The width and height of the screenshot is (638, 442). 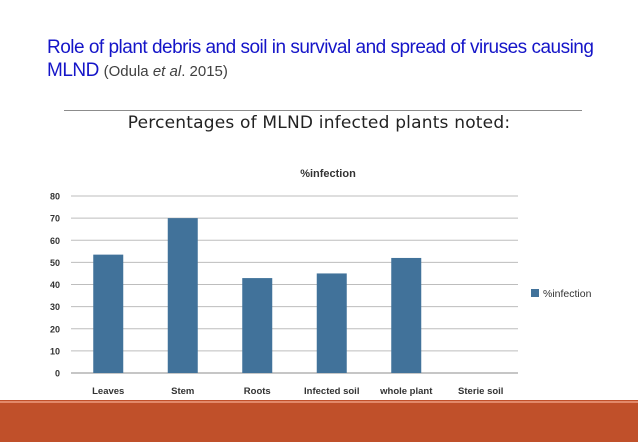 What do you see at coordinates (55, 197) in the screenshot?
I see `y-tick-label: 80` at bounding box center [55, 197].